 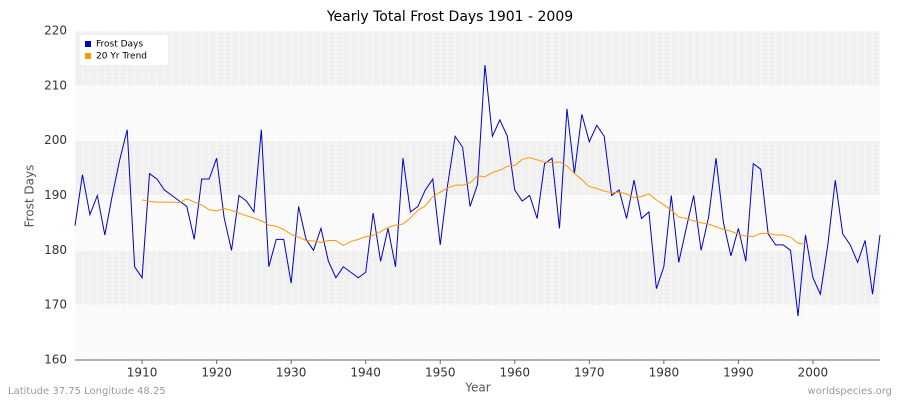 I want to click on chart-title: Yearly Total Frost Days 1901 - 2009, so click(x=449, y=17).